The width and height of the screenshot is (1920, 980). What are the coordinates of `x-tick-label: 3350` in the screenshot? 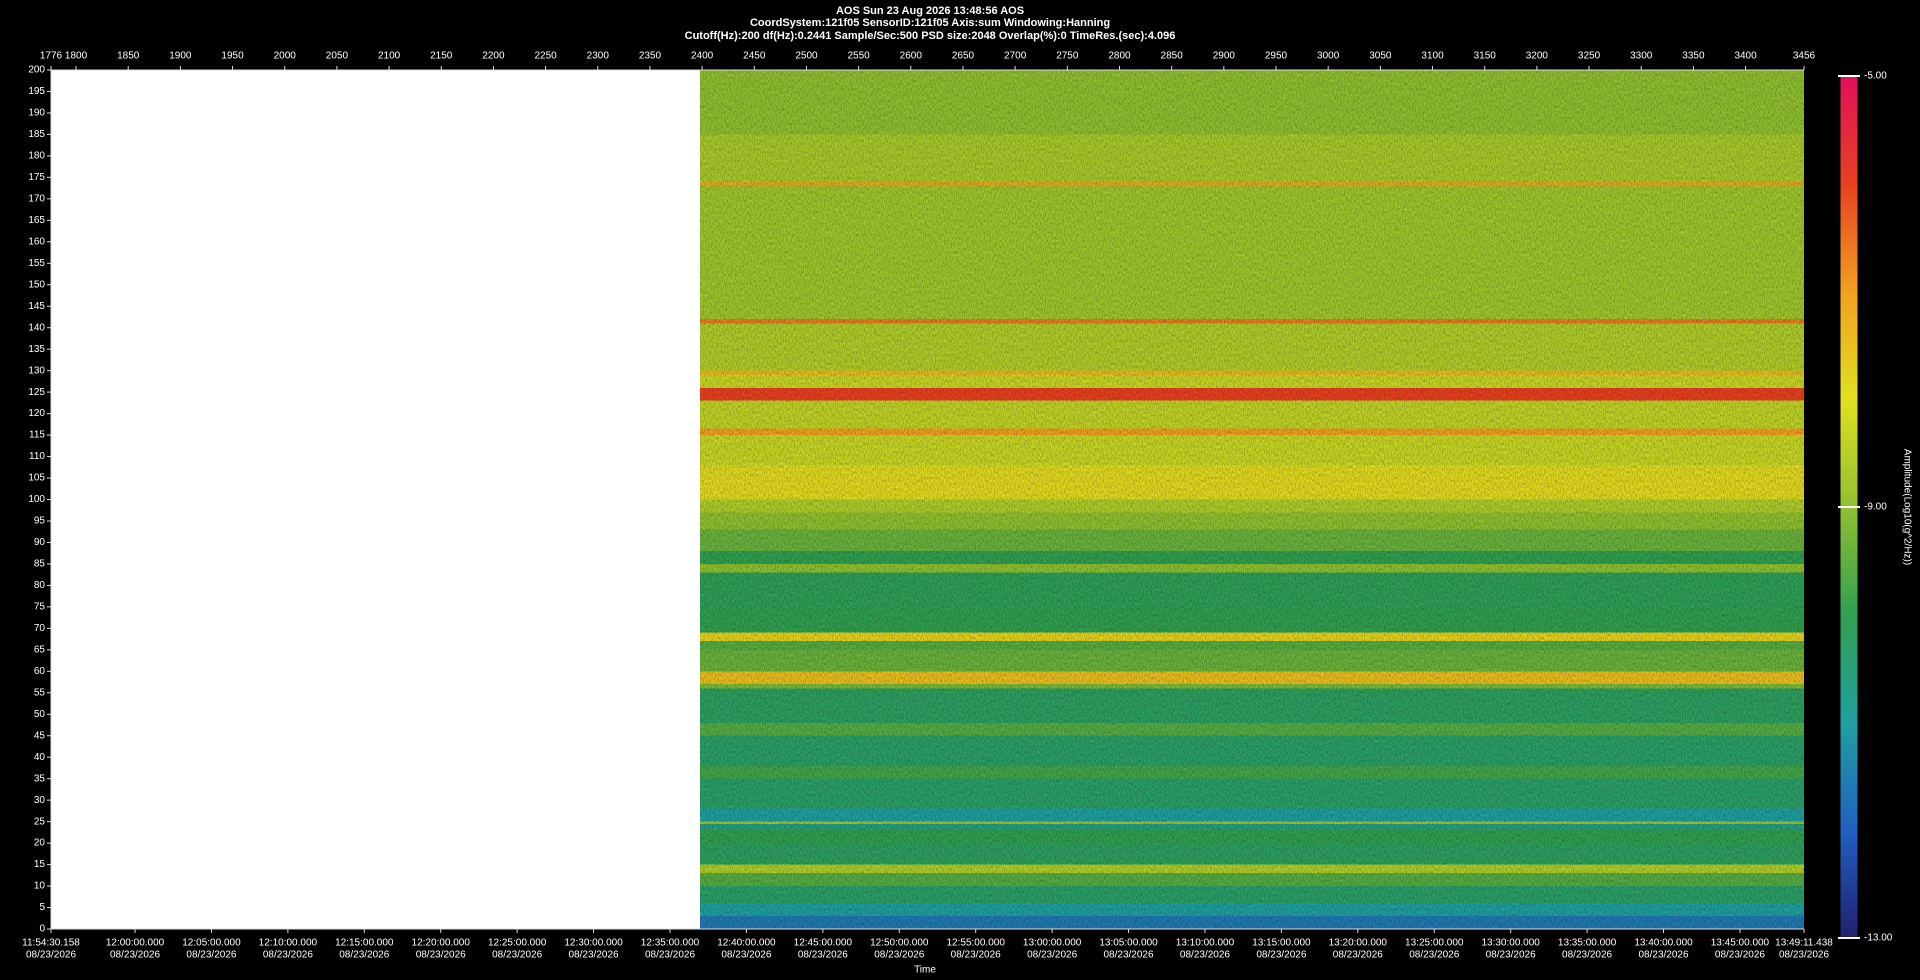 It's located at (1693, 56).